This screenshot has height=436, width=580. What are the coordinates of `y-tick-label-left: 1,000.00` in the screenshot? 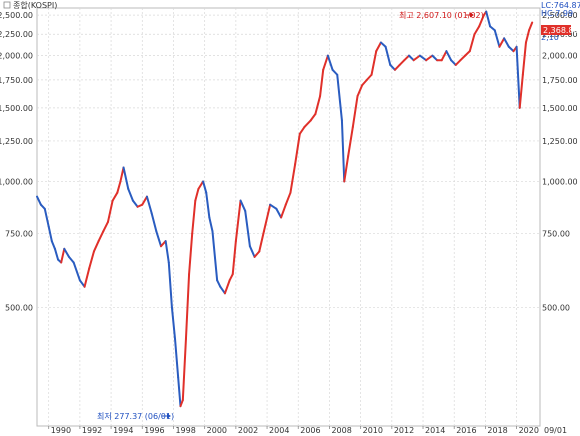 It's located at (16, 181).